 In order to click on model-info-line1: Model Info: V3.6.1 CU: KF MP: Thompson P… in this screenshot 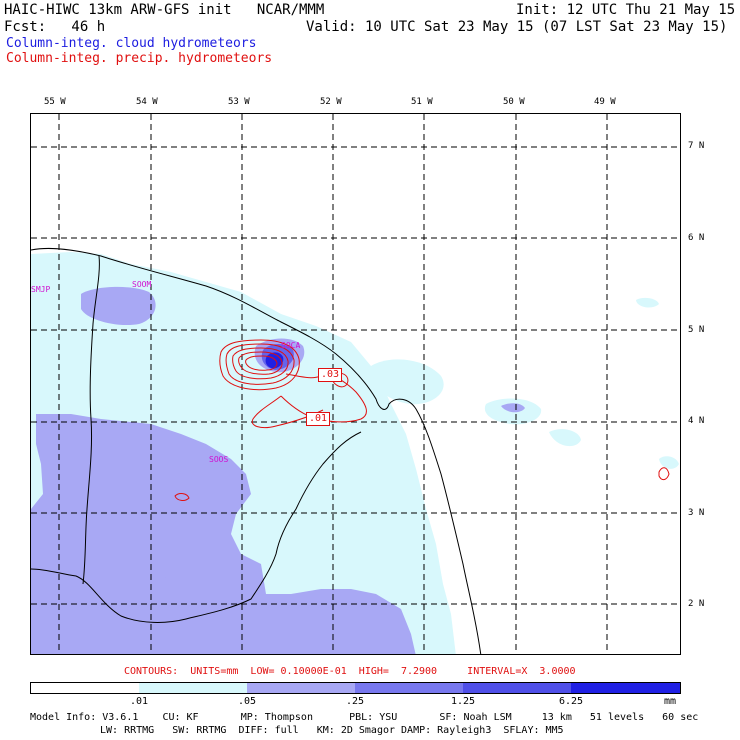, I will do `click(364, 717)`.